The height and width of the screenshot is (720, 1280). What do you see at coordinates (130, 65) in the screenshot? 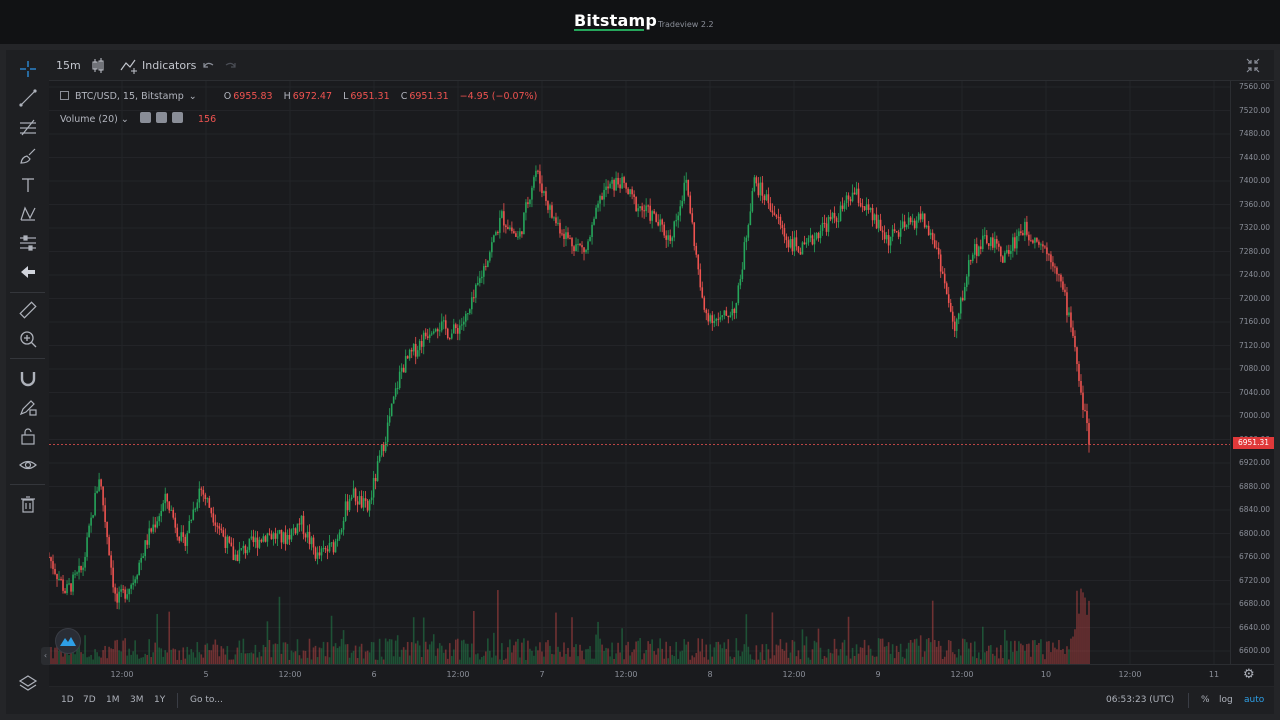
I see `indicators-icon` at bounding box center [130, 65].